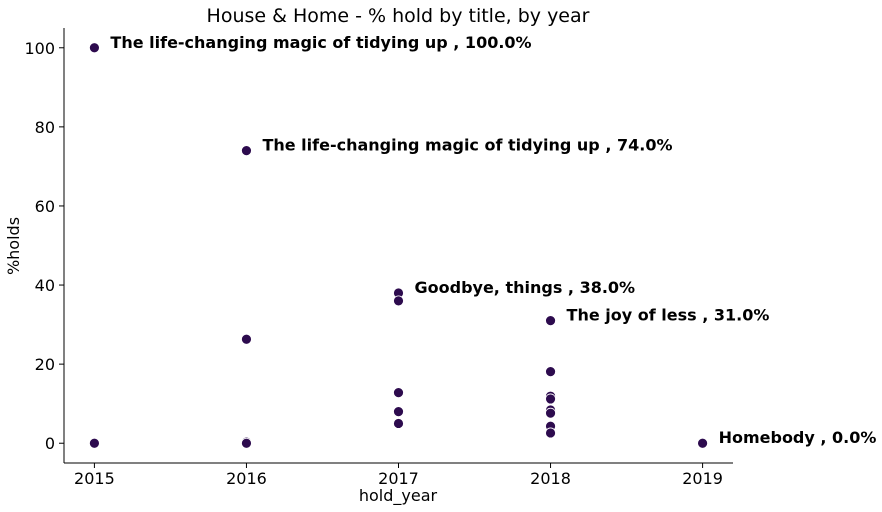 This screenshot has width=882, height=512. I want to click on x-ticks: 2015 2016 2017 2018 2019, so click(398, 475).